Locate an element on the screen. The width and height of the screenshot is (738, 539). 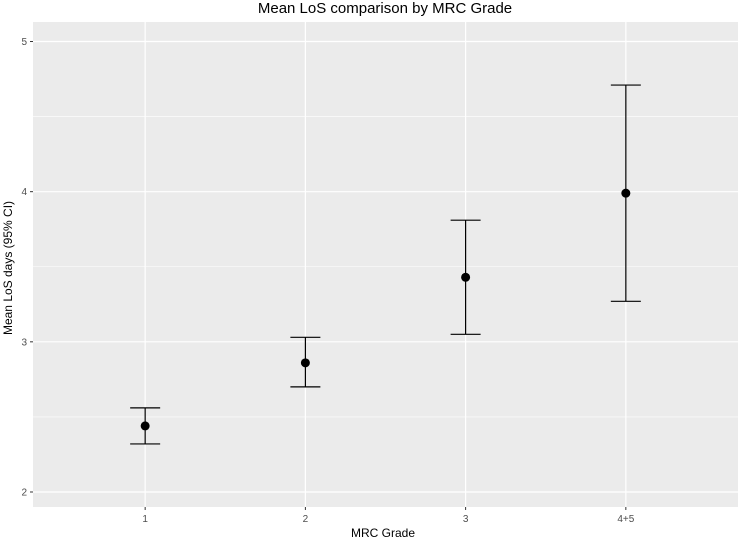
x-tick-label: 2 is located at coordinates (306, 519).